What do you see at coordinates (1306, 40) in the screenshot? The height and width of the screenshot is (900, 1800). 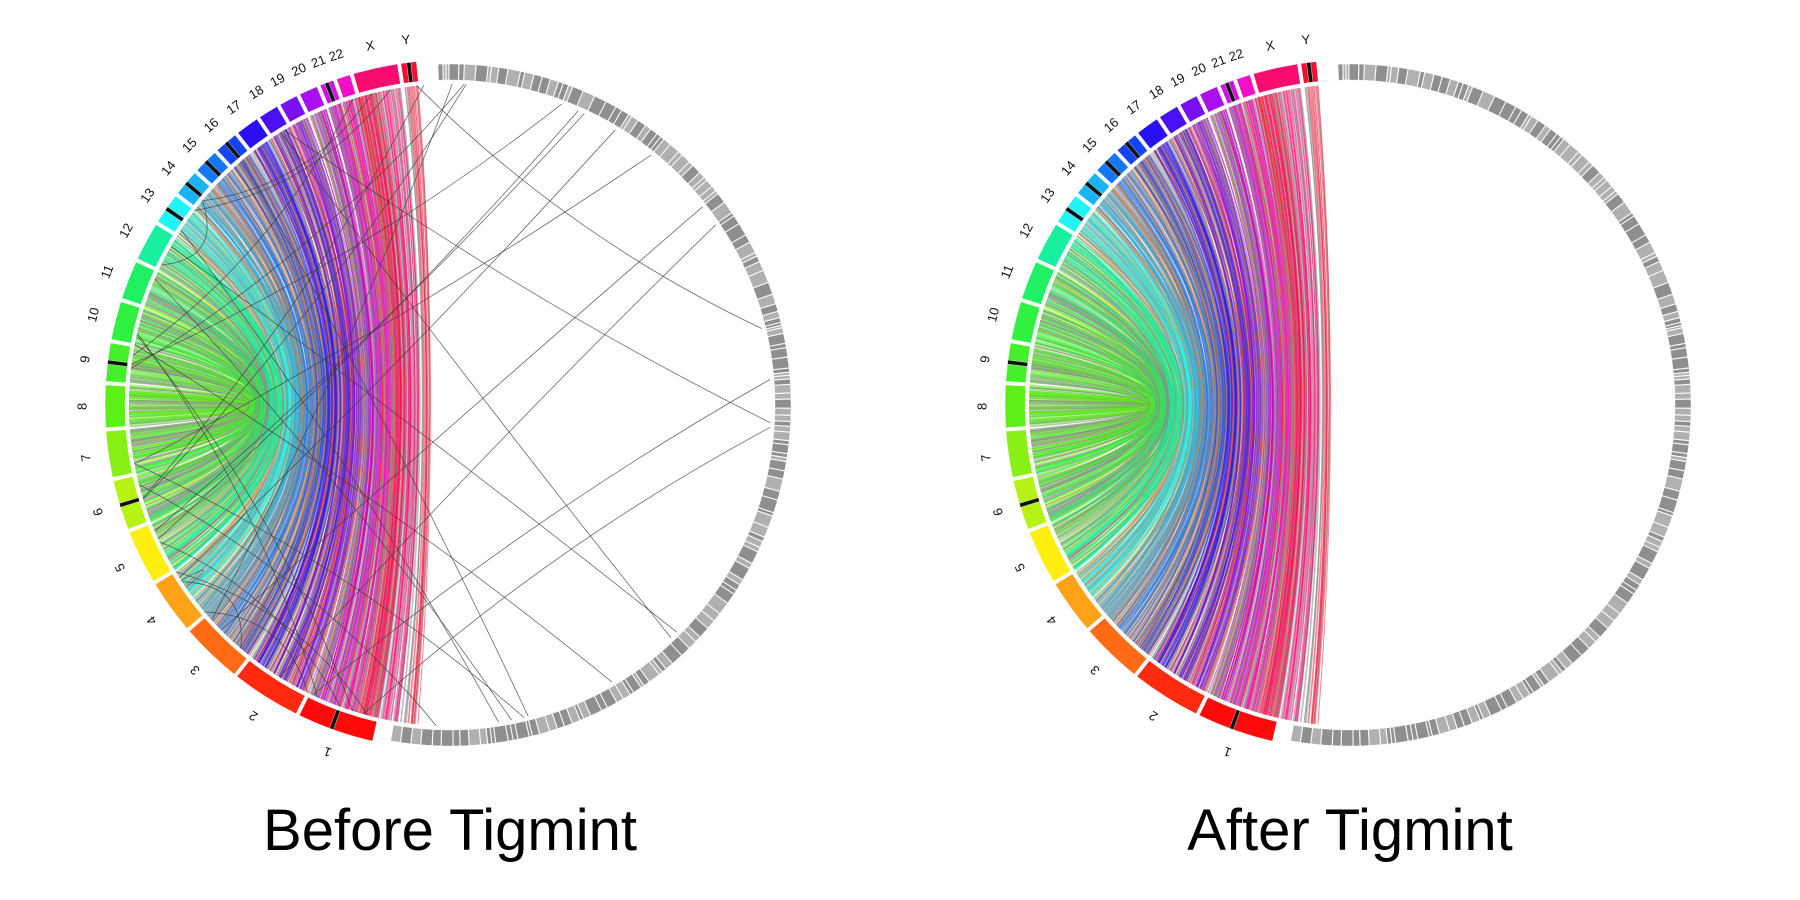 I see `chromosome-label: Y` at bounding box center [1306, 40].